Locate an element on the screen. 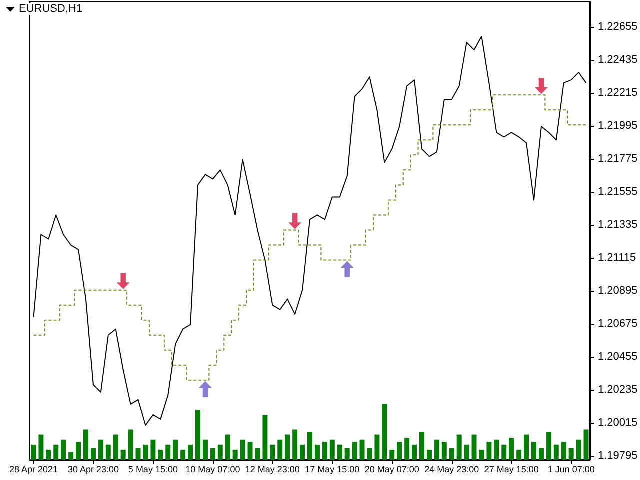 Image resolution: width=640 pixels, height=480 pixels. y-tick-label: 1.20675 is located at coordinates (618, 324).